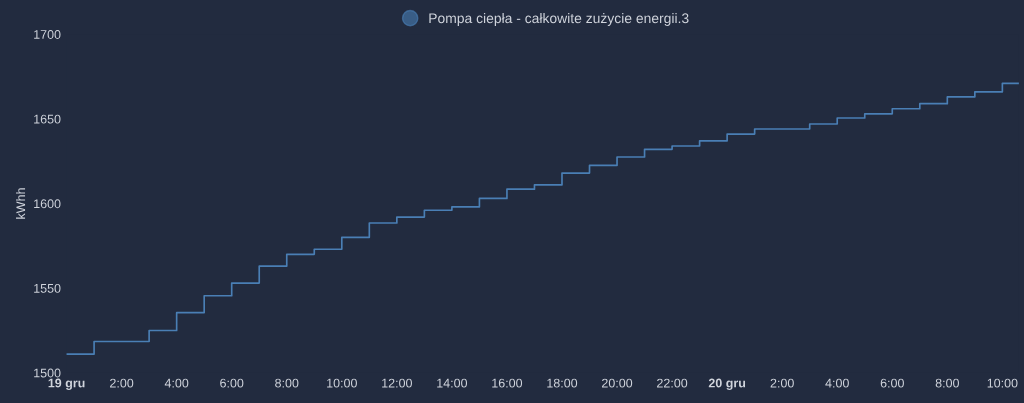  What do you see at coordinates (66, 384) in the screenshot?
I see `x-tick-label: 19 gru` at bounding box center [66, 384].